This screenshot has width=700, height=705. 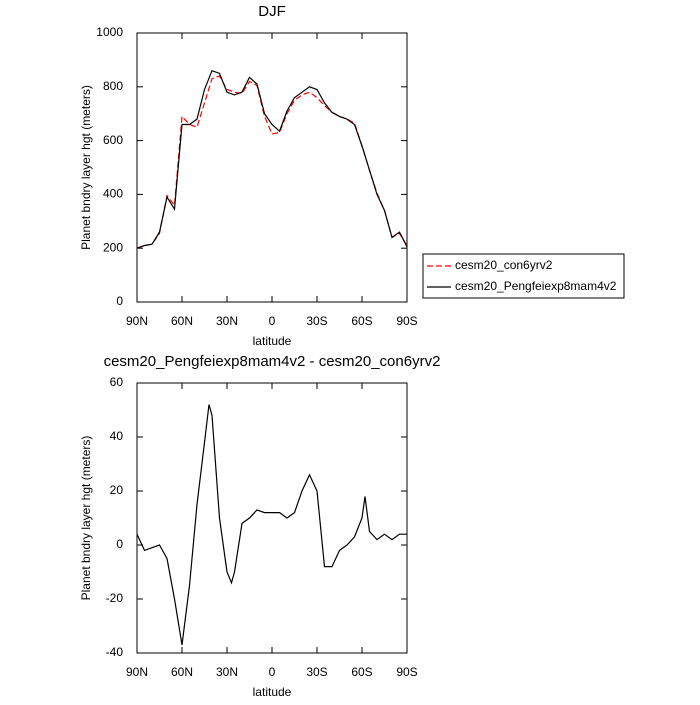 What do you see at coordinates (113, 247) in the screenshot?
I see `y-tick-label: 200` at bounding box center [113, 247].